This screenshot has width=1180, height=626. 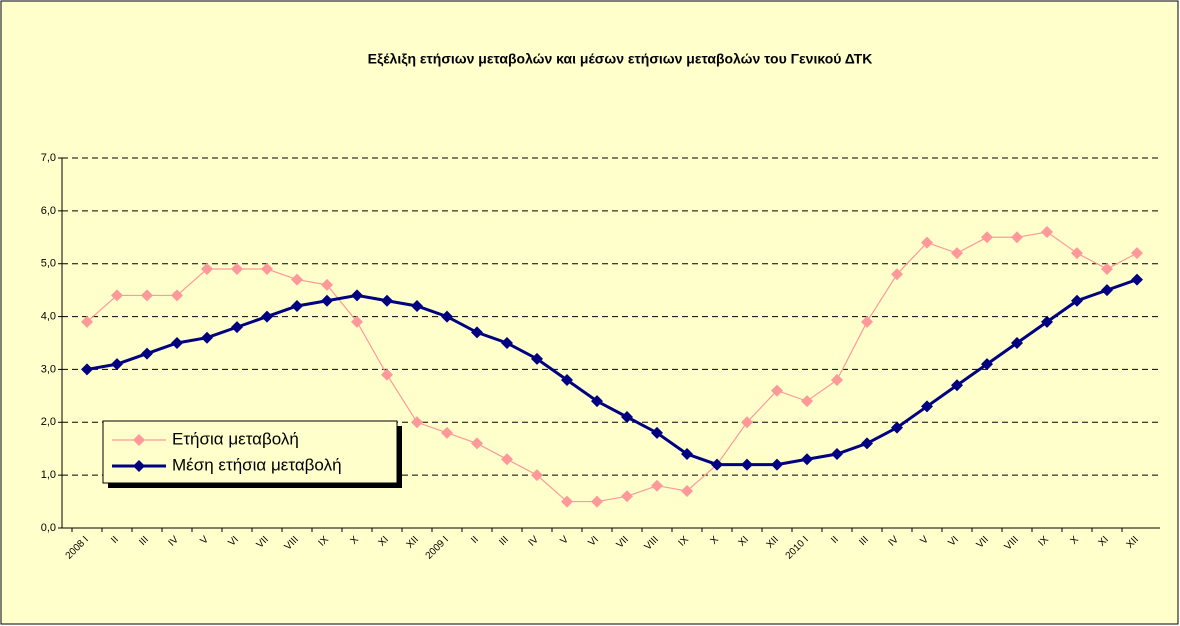 What do you see at coordinates (48, 528) in the screenshot?
I see `y-tick-label: 0,0` at bounding box center [48, 528].